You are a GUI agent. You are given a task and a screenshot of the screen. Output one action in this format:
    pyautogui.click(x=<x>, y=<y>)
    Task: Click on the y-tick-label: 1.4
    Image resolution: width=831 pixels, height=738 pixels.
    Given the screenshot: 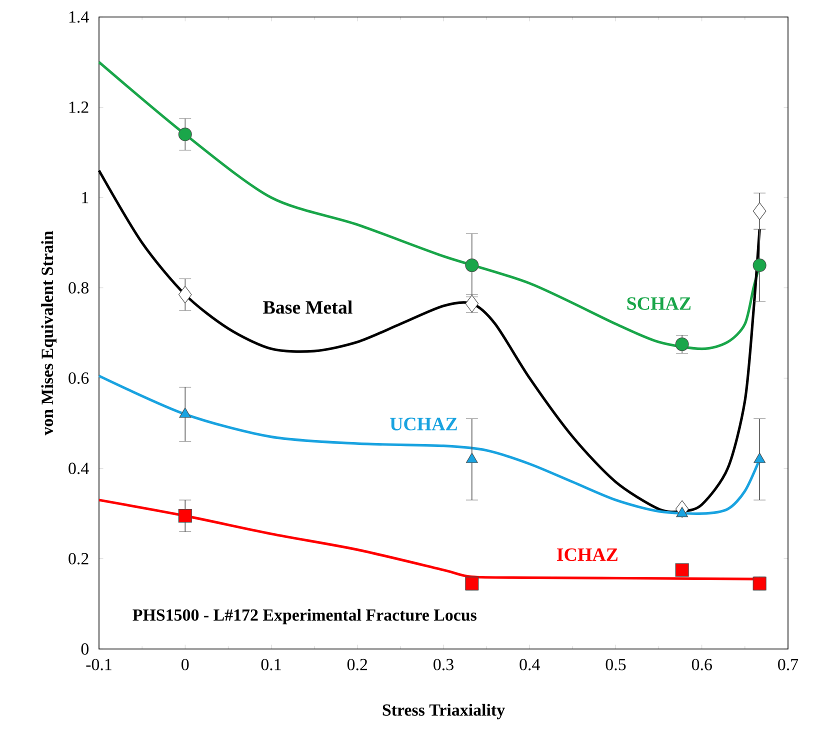 What is the action you would take?
    pyautogui.click(x=79, y=17)
    